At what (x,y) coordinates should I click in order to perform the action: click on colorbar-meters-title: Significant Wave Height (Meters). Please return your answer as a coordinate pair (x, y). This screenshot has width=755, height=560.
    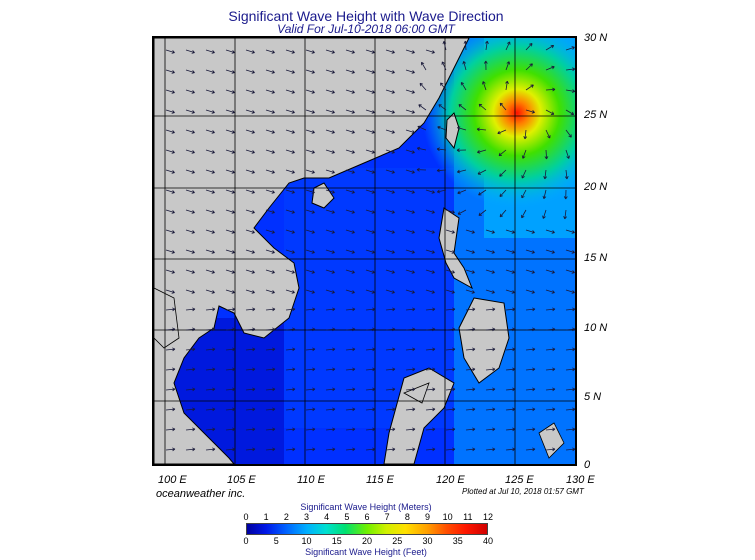
    Looking at the image, I should click on (366, 507).